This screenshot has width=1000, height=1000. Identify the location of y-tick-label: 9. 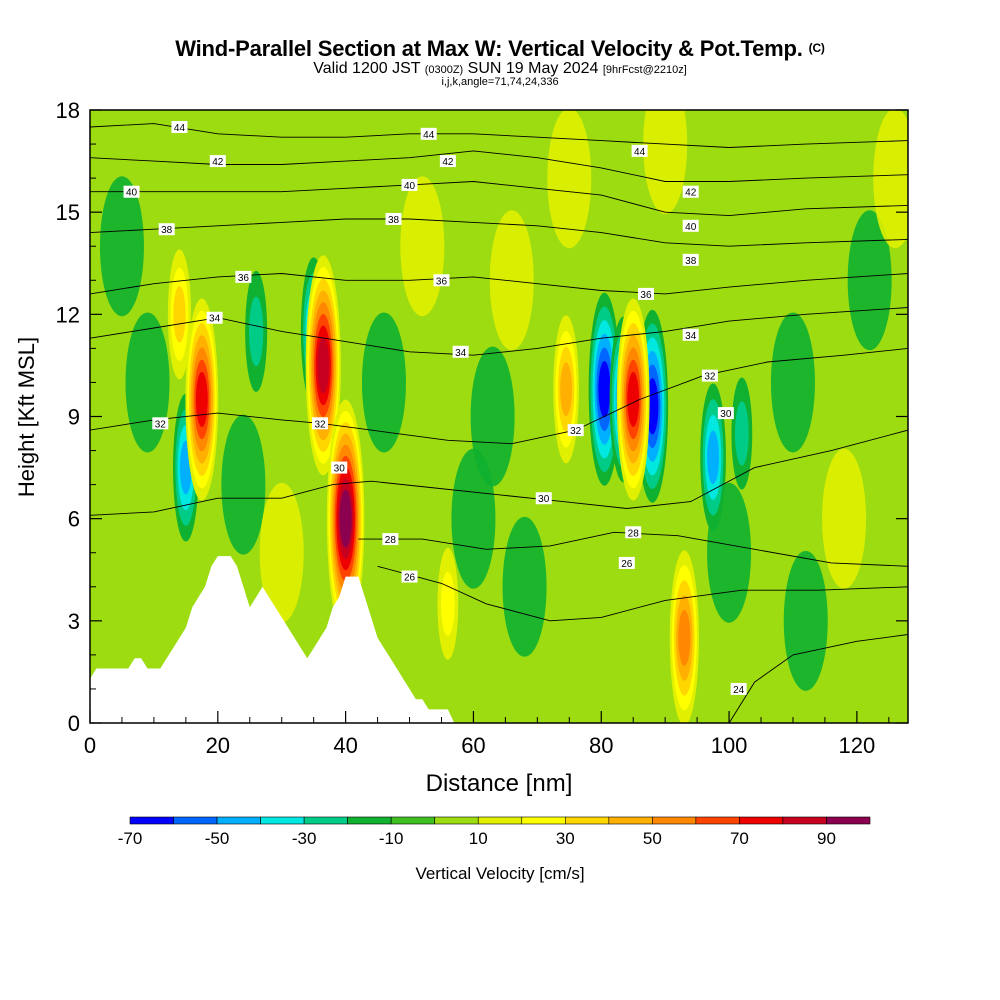
(74, 417).